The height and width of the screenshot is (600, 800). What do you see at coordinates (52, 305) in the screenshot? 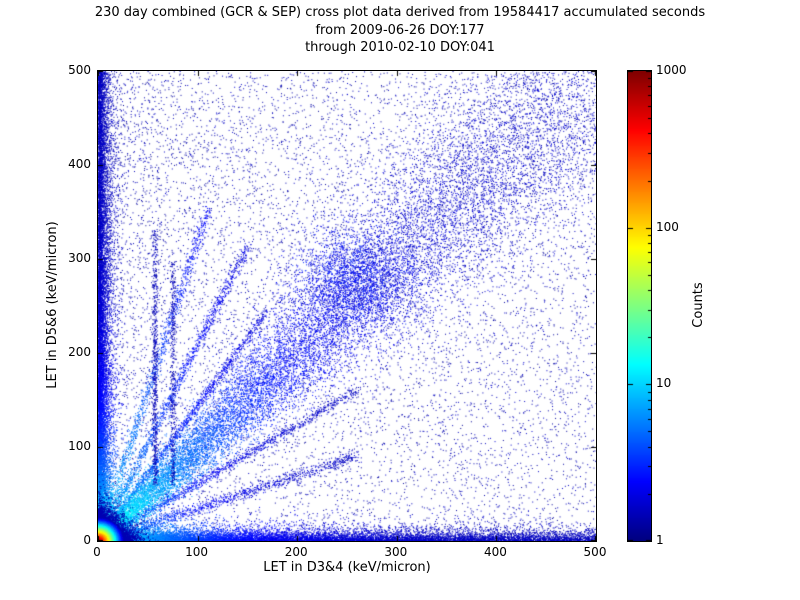
I see `y-axis-label: LET in D5&6 (keV/micron)` at bounding box center [52, 305].